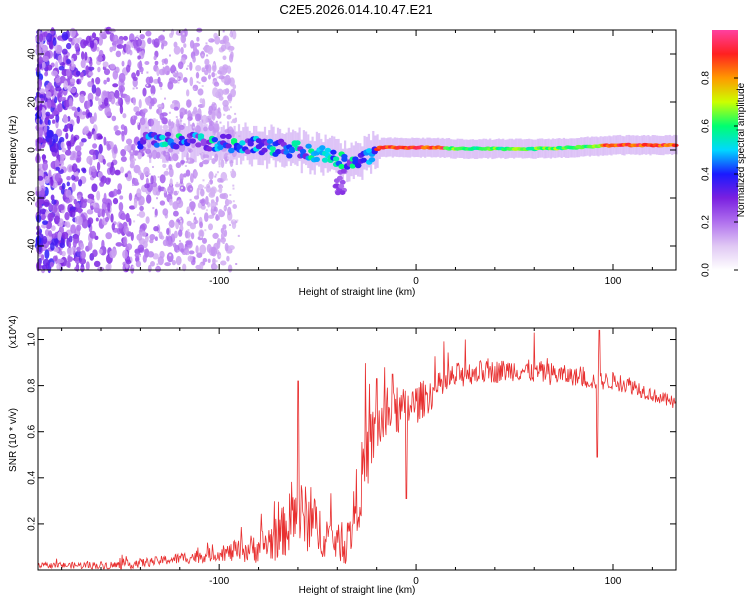  Describe the element at coordinates (32, 524) in the screenshot. I see `snr-y-tick-label: 0.2` at that location.